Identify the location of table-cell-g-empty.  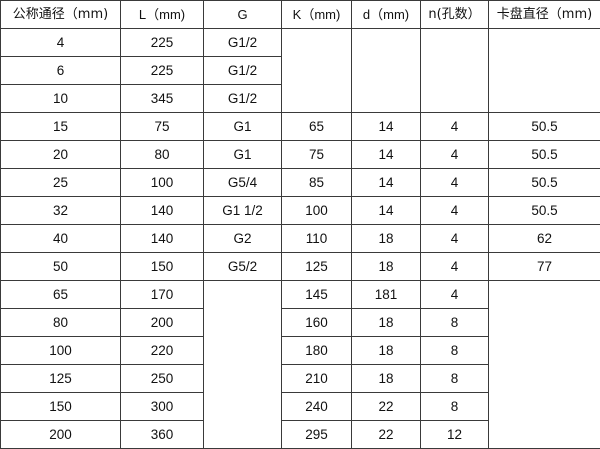
(243, 365).